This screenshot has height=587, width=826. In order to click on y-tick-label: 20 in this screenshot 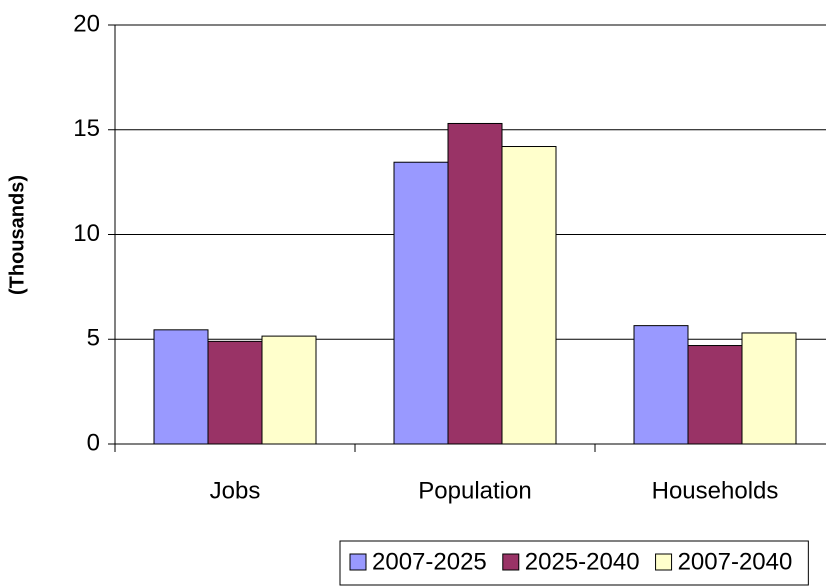, I will do `click(86, 23)`.